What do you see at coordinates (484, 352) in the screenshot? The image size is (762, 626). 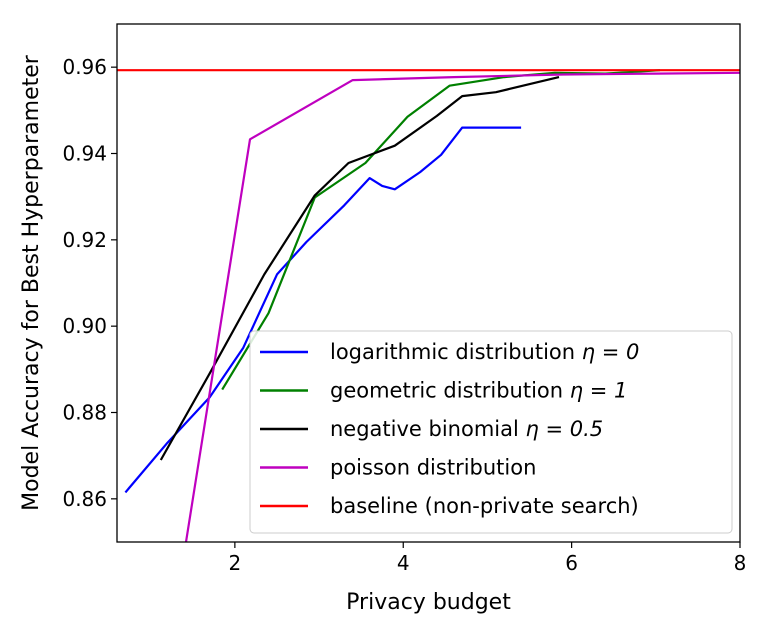 I see `legend-label: logarithmic distribution η = 0` at bounding box center [484, 352].